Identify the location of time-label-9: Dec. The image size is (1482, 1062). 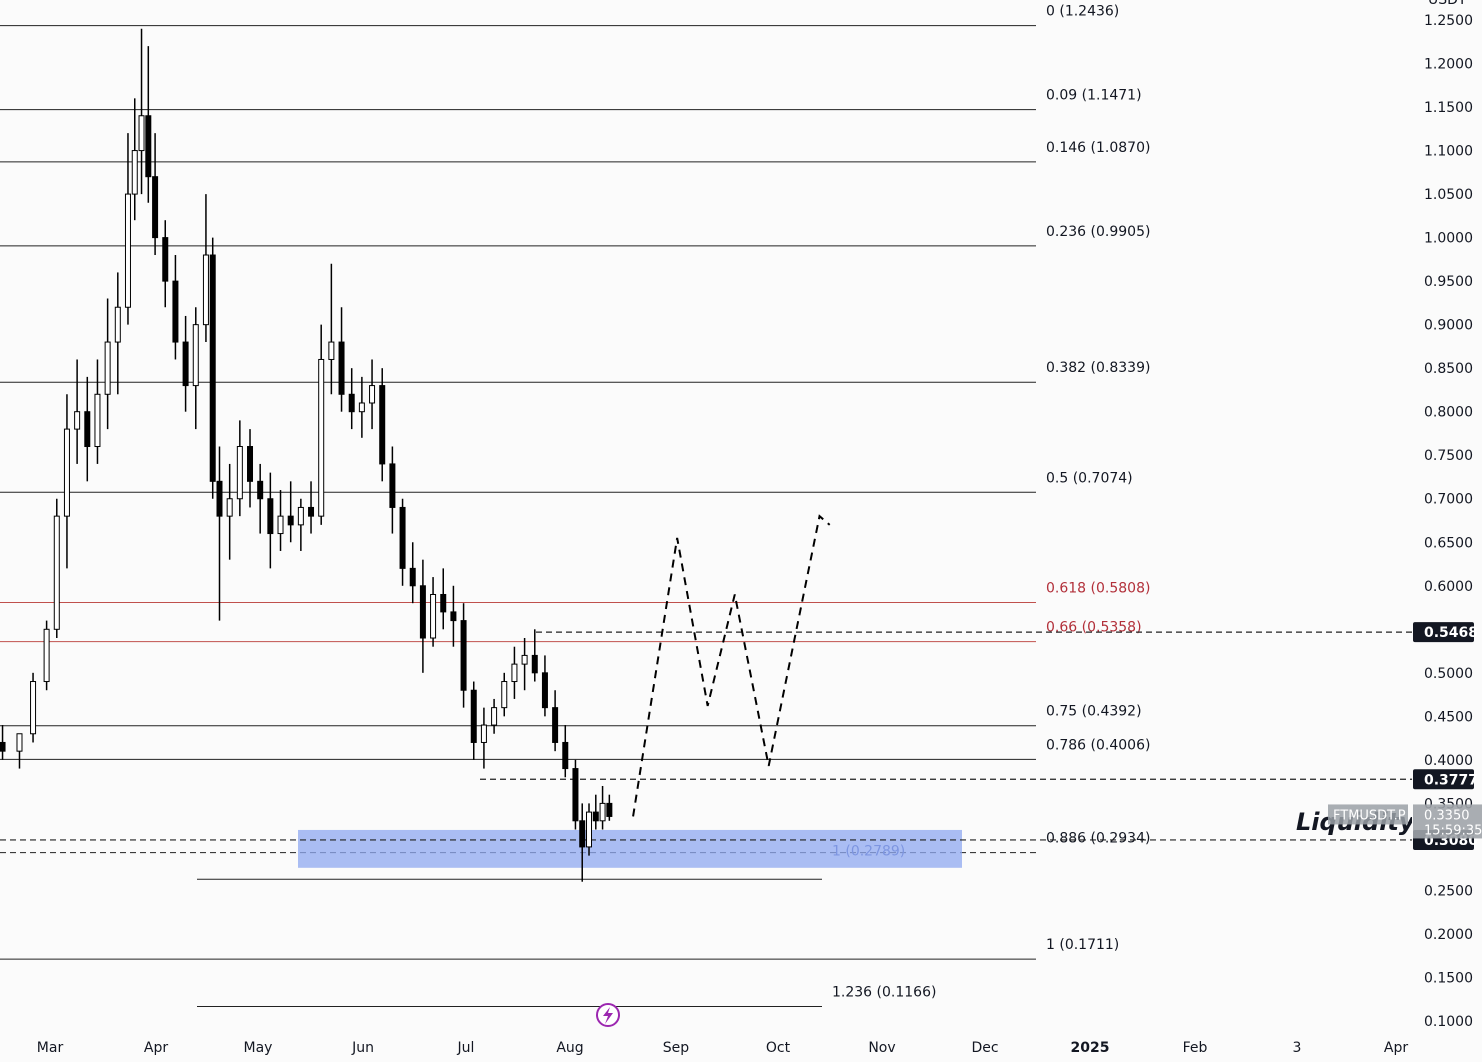
(984, 1048).